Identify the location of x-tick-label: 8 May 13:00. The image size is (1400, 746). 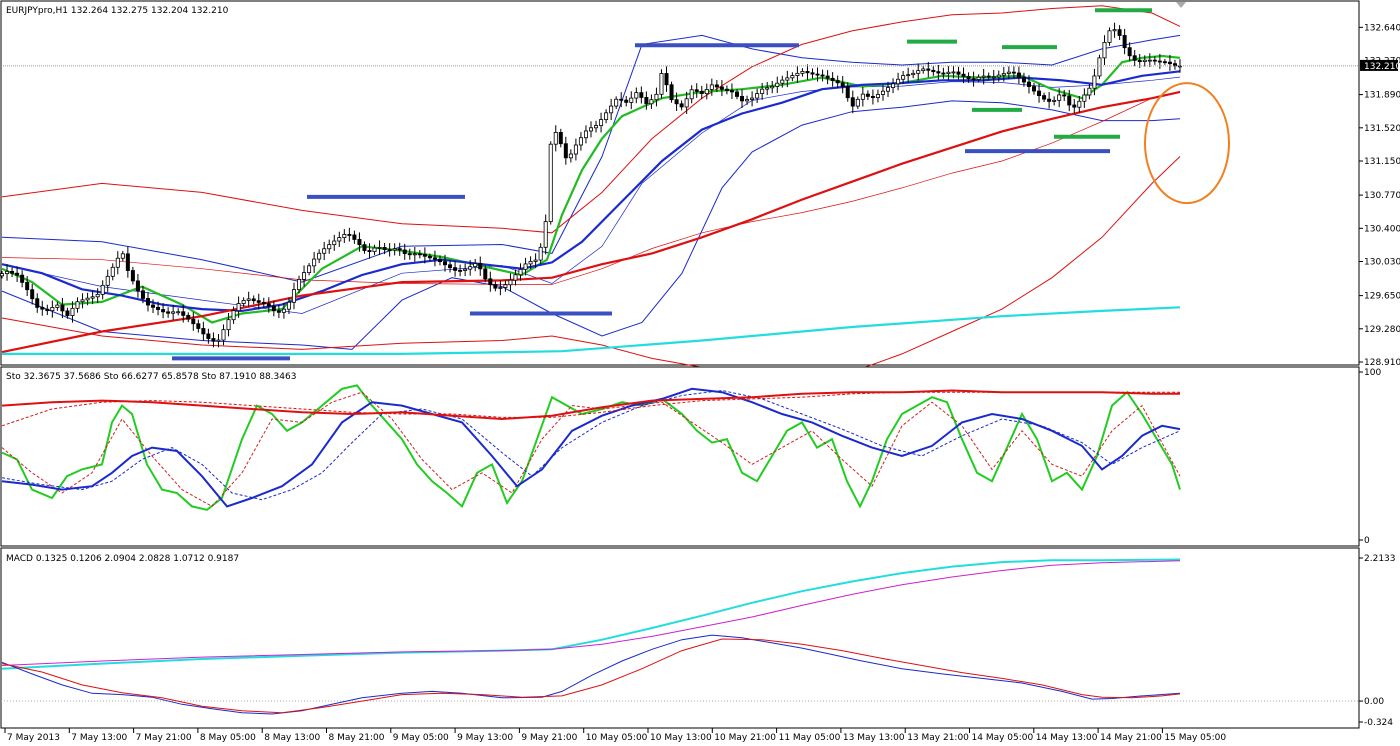
(292, 738).